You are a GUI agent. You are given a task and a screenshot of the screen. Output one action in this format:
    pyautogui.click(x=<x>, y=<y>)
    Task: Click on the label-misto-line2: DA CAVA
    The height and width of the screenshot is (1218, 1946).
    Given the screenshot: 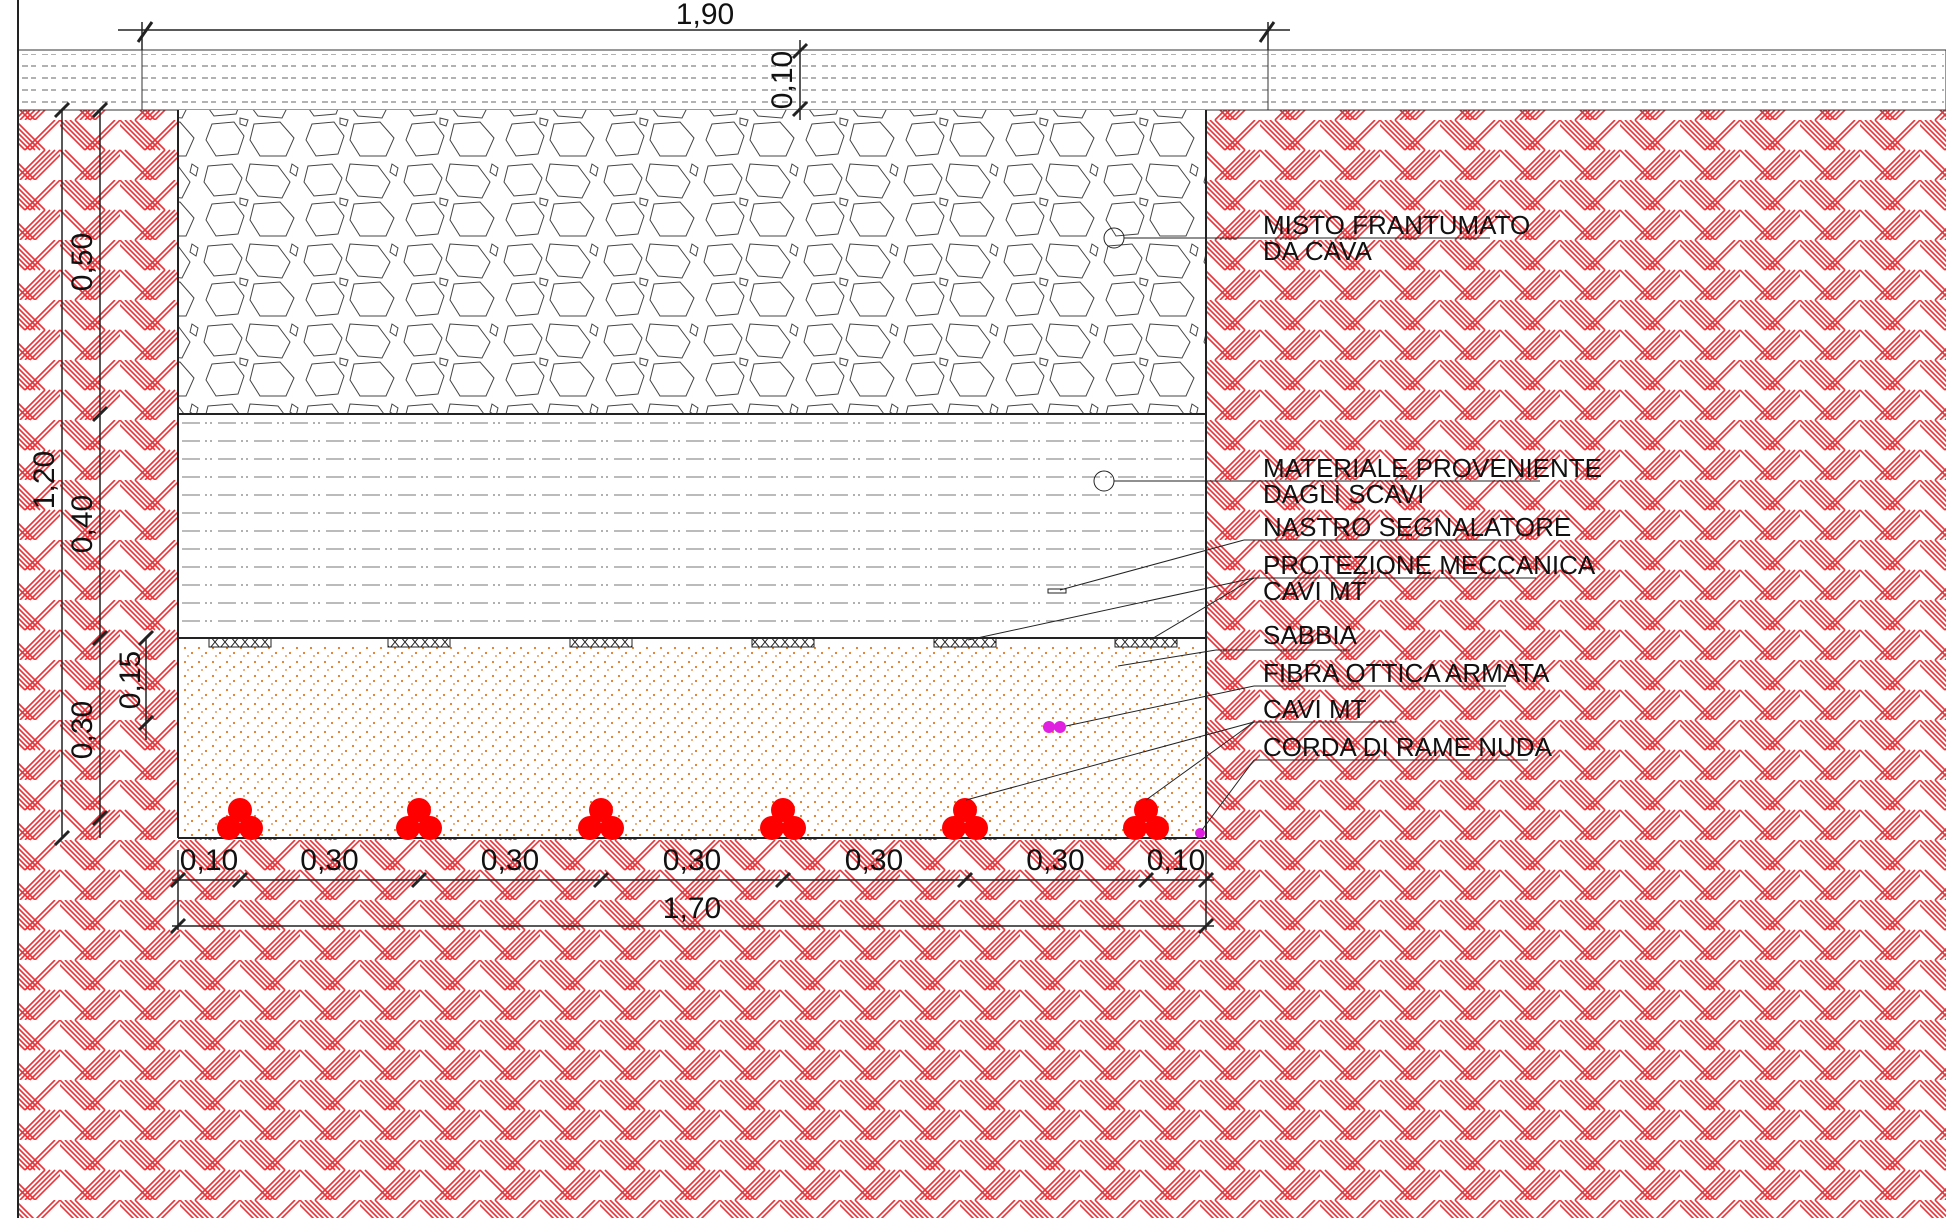 What is the action you would take?
    pyautogui.click(x=1318, y=251)
    